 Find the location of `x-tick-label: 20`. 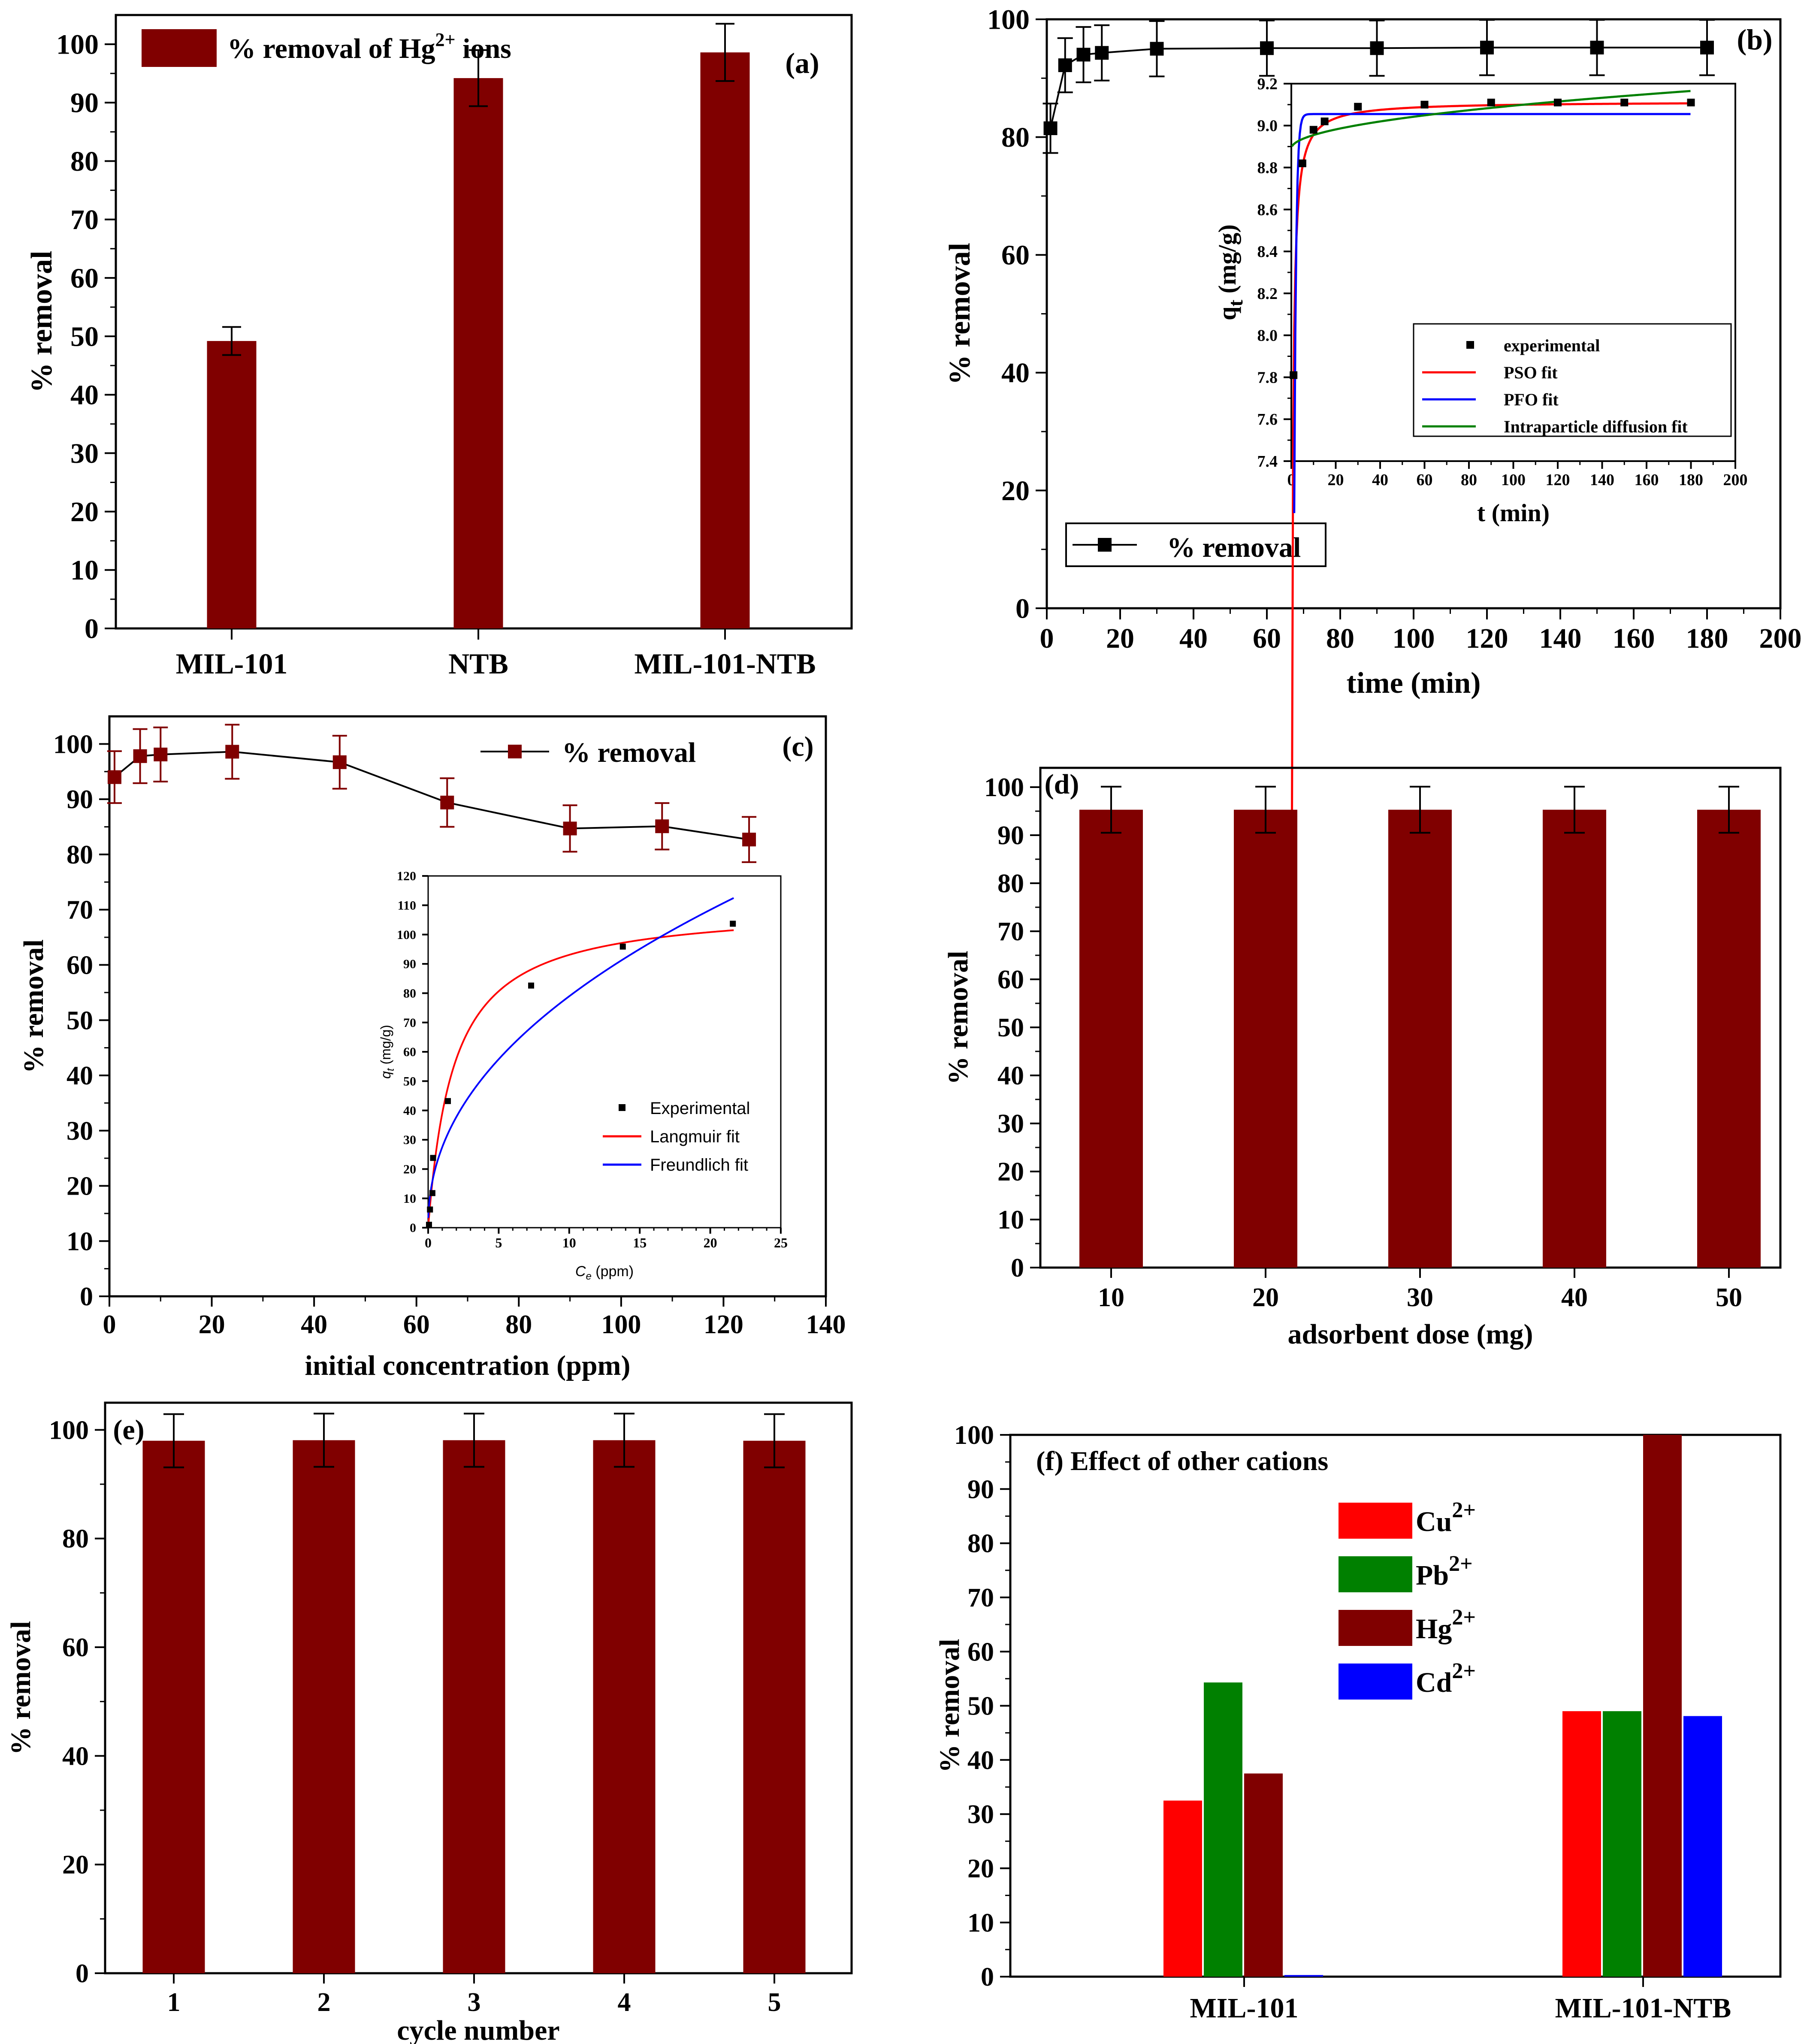

x-tick-label: 20 is located at coordinates (1336, 480).